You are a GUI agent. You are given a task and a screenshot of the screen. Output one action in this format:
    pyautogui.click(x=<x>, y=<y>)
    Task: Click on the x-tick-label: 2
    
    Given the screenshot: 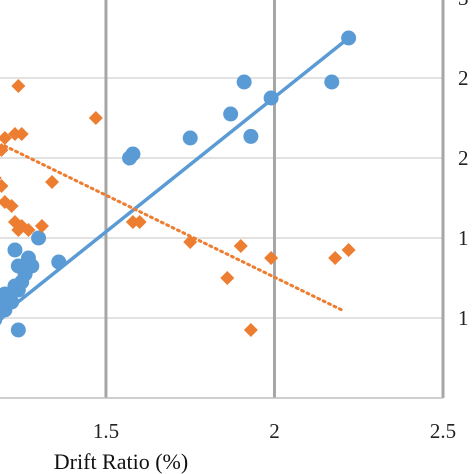 What is the action you would take?
    pyautogui.click(x=274, y=431)
    